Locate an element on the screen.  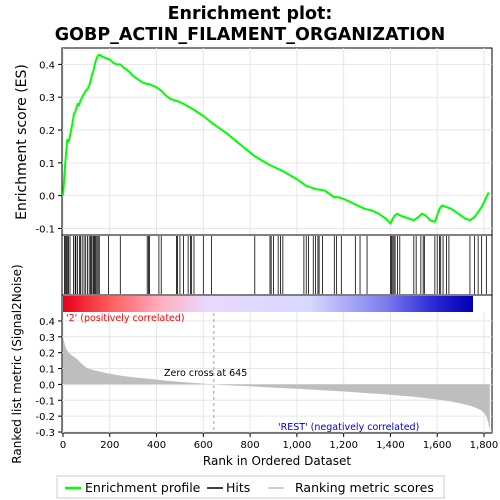
es-ytick-label-2: 0.2 is located at coordinates (47, 131).